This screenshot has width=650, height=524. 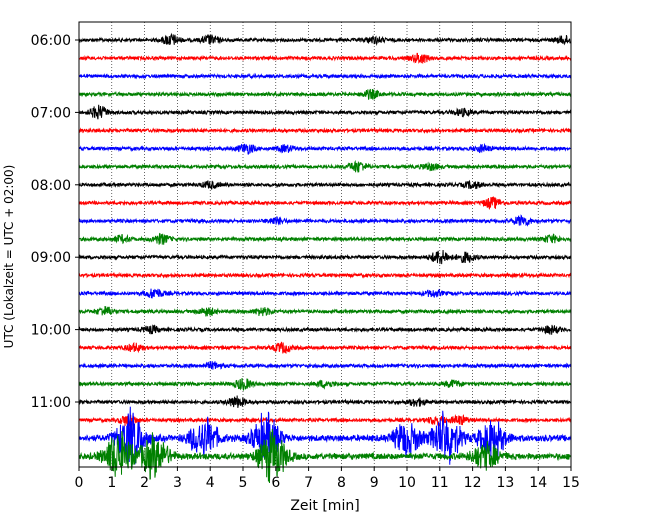 I want to click on y-axis-label: UTC (Lokalzeit = UTC + 02:00), so click(x=9, y=257).